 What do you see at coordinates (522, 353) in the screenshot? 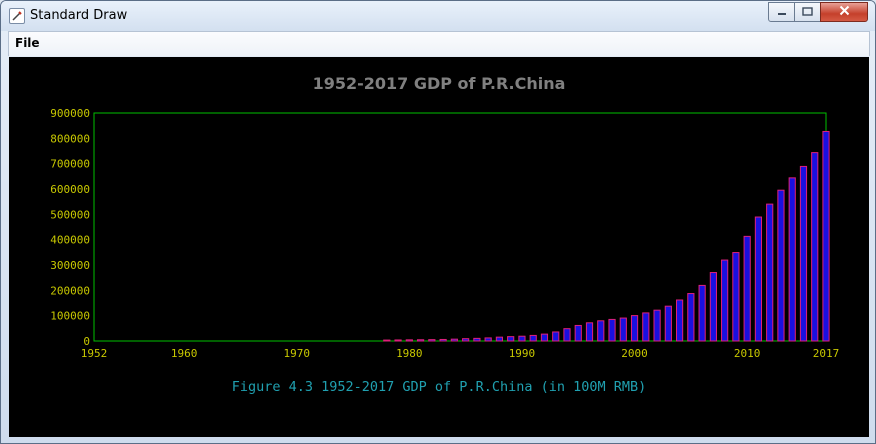
I see `x-tick-label: 1990` at bounding box center [522, 353].